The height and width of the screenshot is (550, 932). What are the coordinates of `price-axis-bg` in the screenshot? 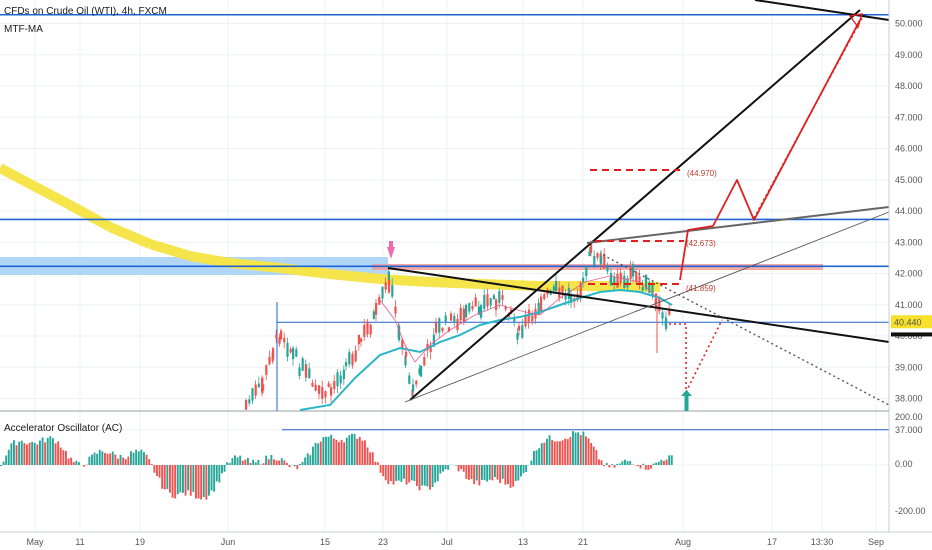 It's located at (910, 275).